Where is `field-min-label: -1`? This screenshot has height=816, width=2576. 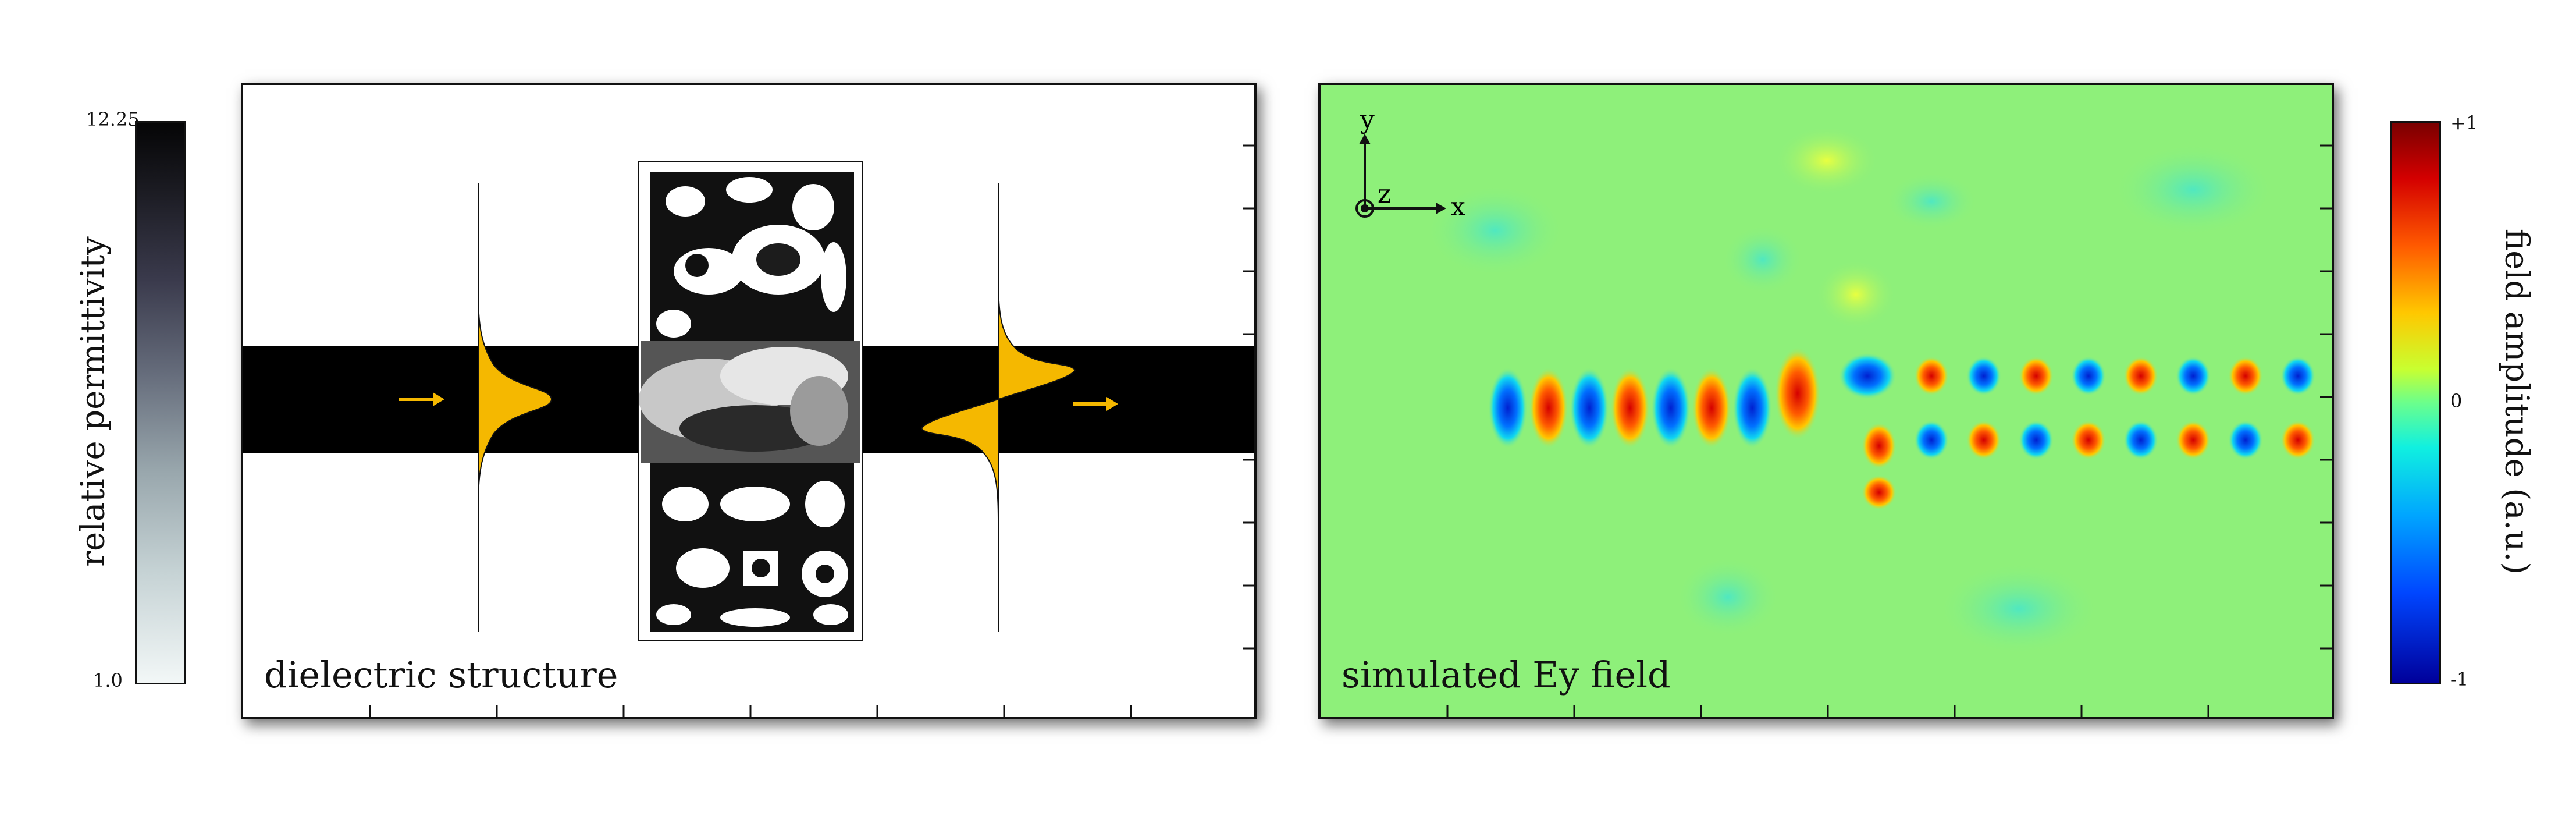
field-min-label: -1 is located at coordinates (2459, 679).